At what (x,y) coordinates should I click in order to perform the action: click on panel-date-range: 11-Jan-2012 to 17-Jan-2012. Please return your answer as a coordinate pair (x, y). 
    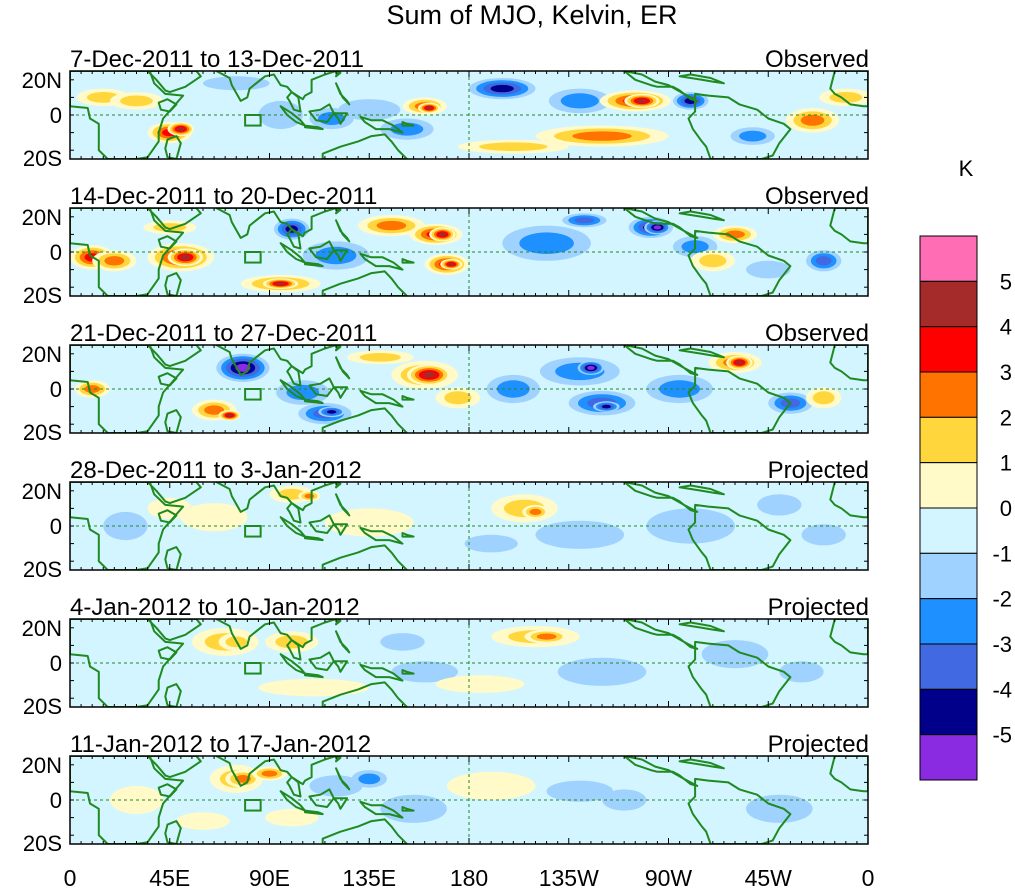
    Looking at the image, I should click on (220, 744).